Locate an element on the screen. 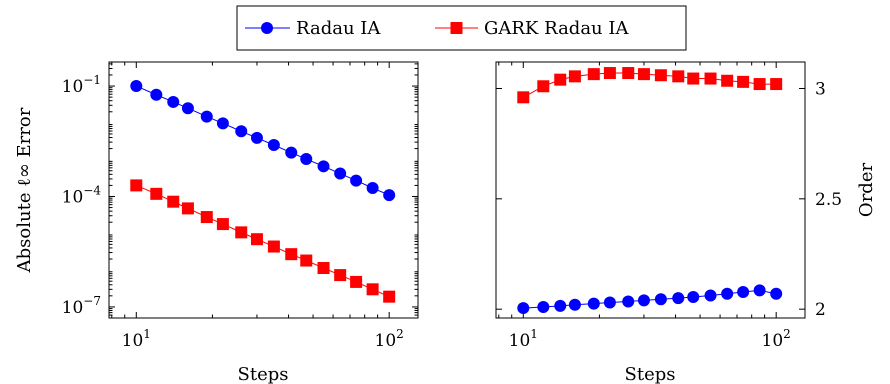 The width and height of the screenshot is (890, 384). order-plot-x-tick-label: 10² is located at coordinates (776, 339).